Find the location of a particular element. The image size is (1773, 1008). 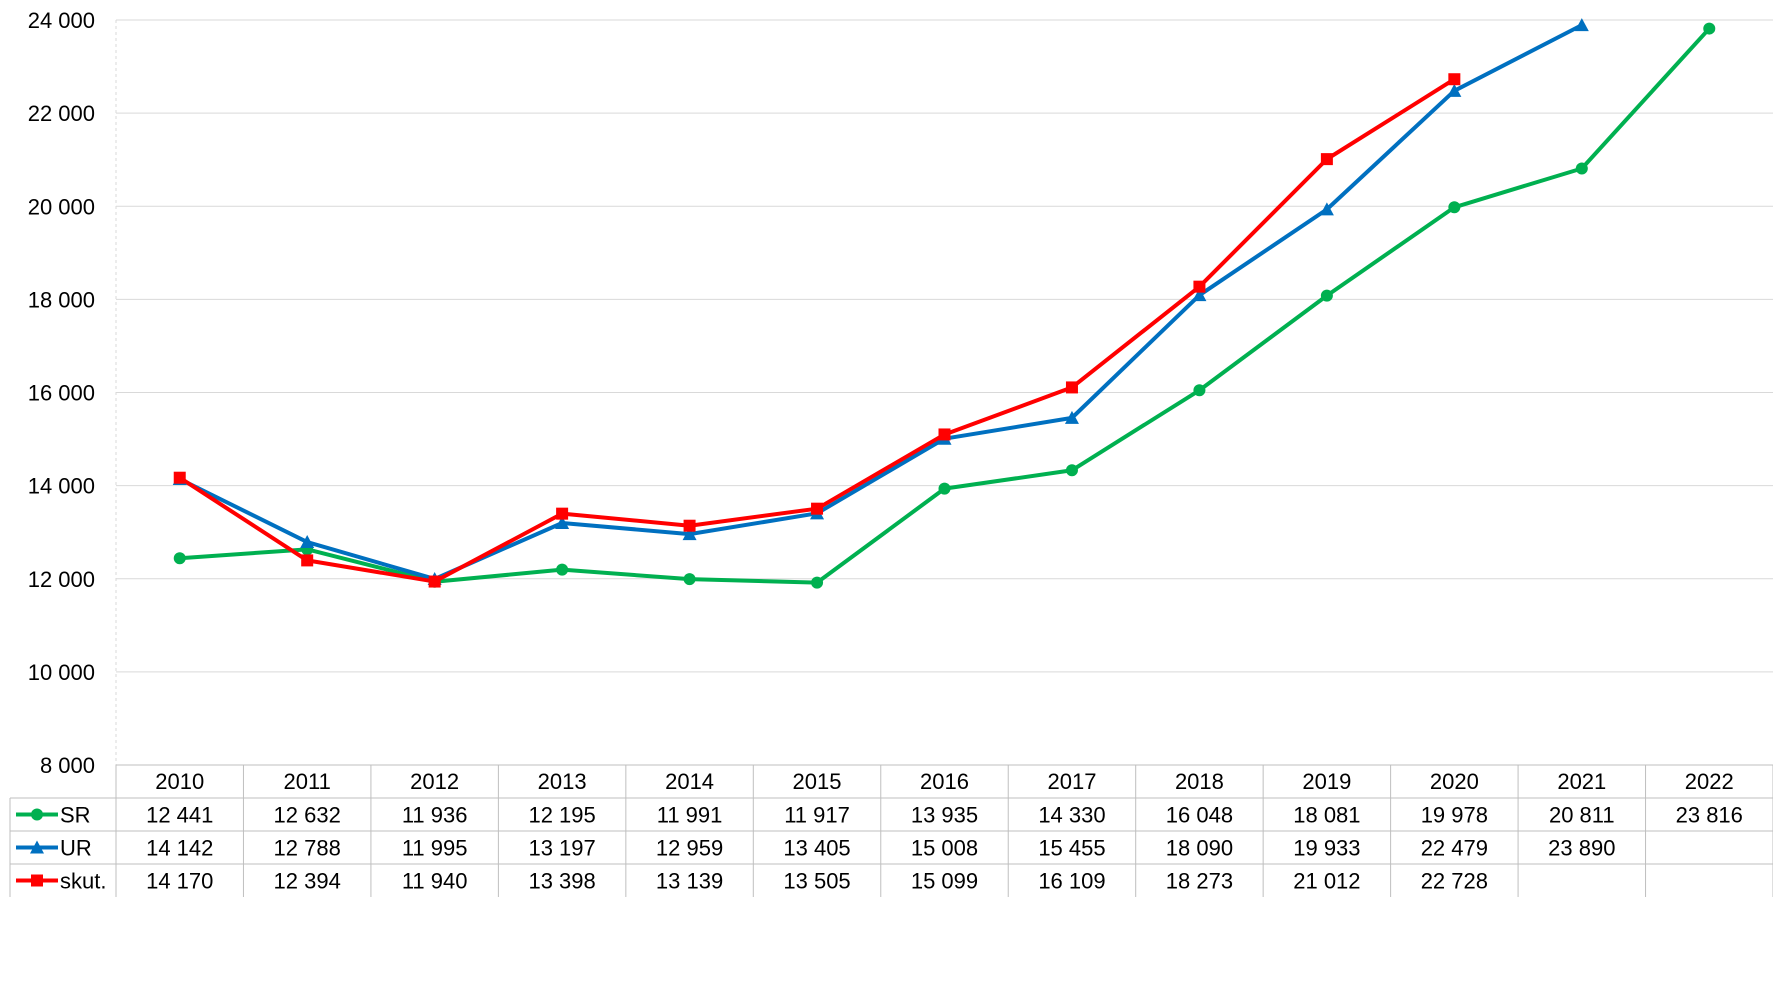

table-cell-ur: 15 008 is located at coordinates (944, 848).